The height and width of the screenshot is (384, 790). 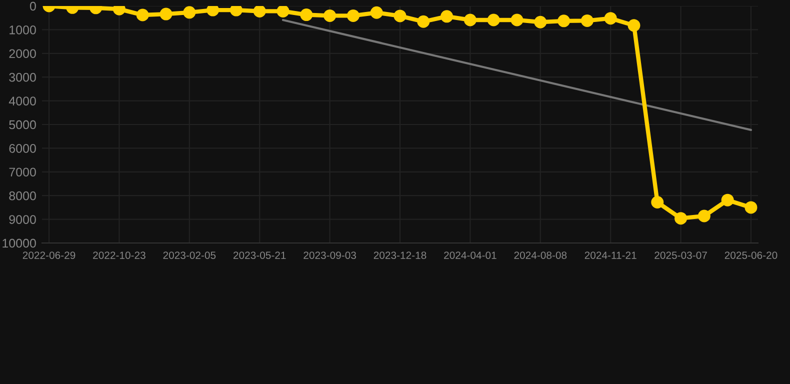 I want to click on x-tick-label: 2023-09-03, so click(x=330, y=255).